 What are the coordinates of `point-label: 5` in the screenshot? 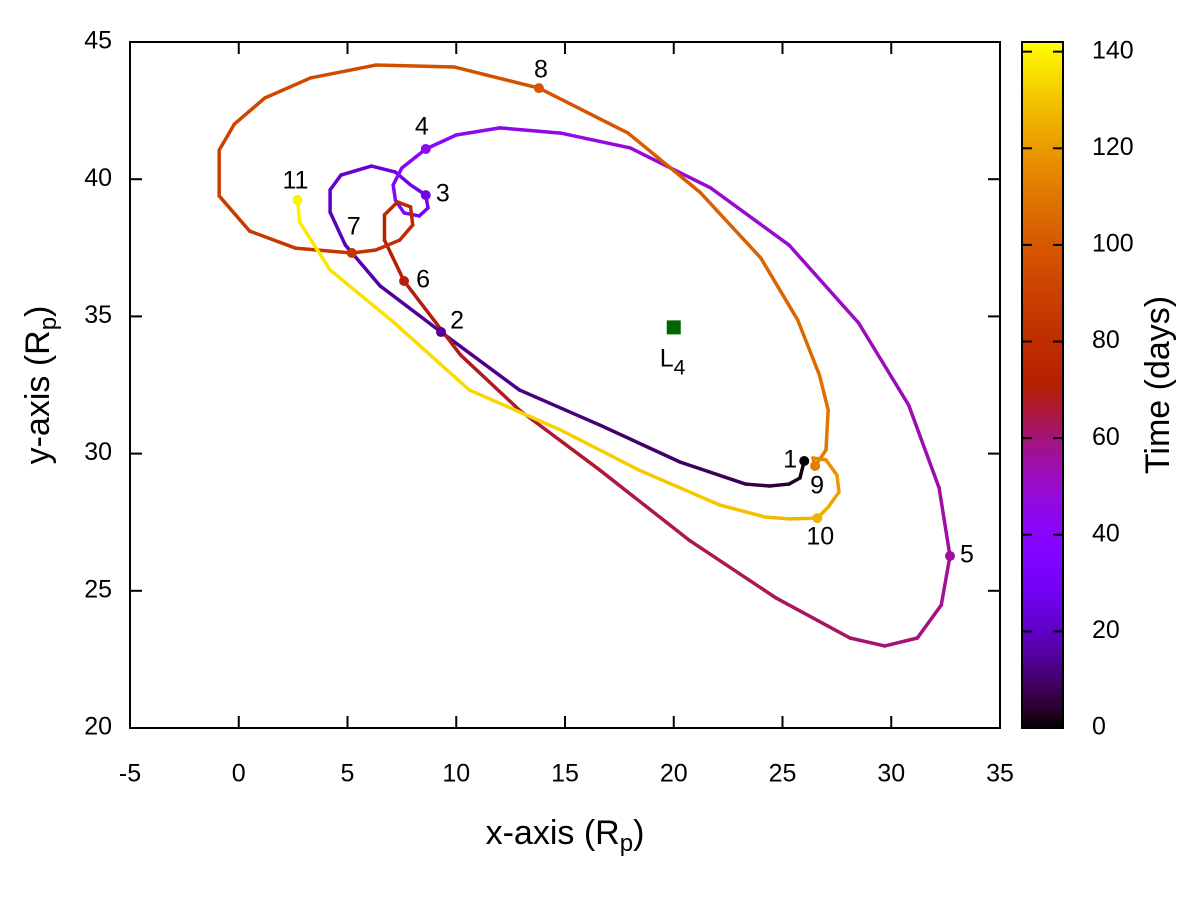 It's located at (967, 555).